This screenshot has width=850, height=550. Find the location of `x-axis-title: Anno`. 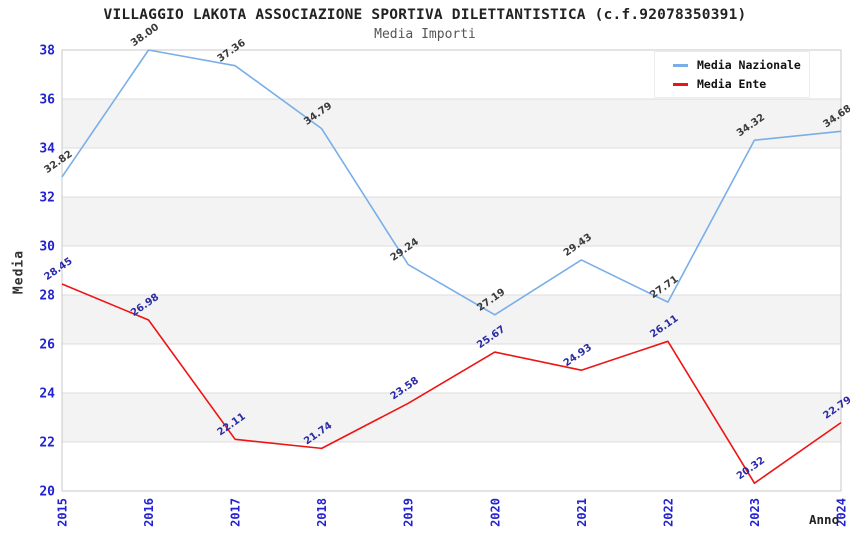

x-axis-title: Anno is located at coordinates (824, 519).